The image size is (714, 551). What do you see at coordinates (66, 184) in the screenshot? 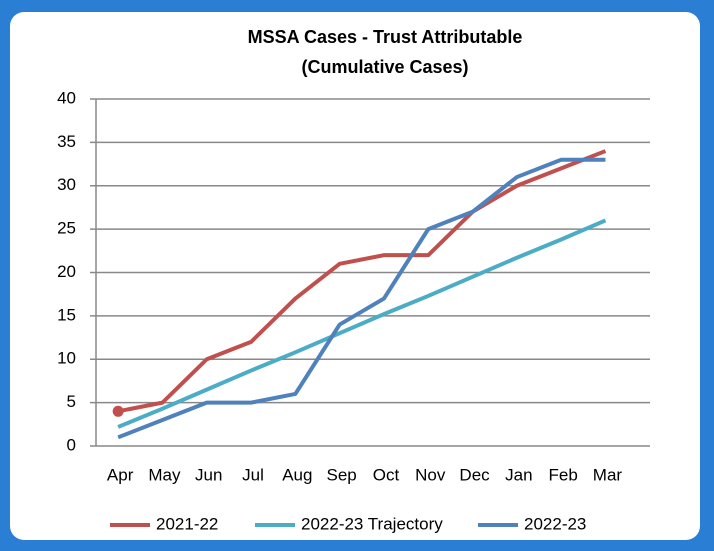
I see `y-tick-label: 30` at bounding box center [66, 184].